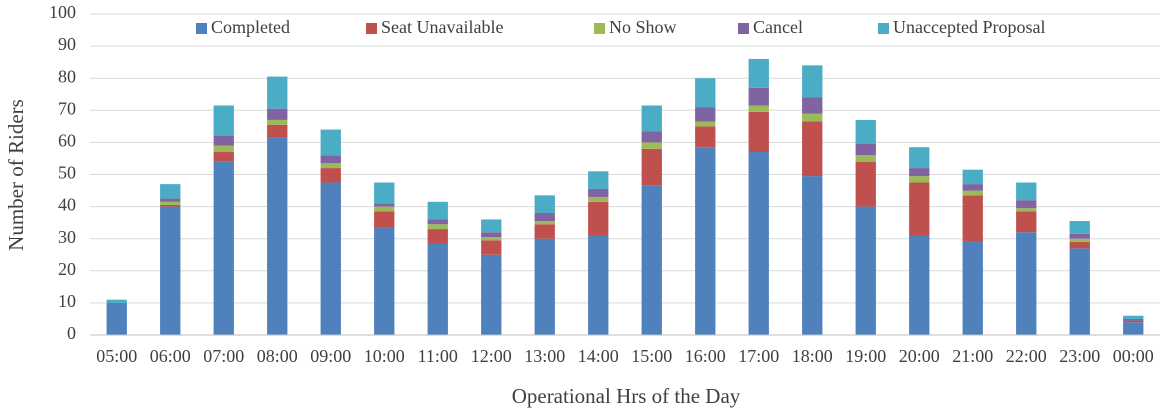  Describe the element at coordinates (544, 356) in the screenshot. I see `x-tick-label: 13:00` at that location.